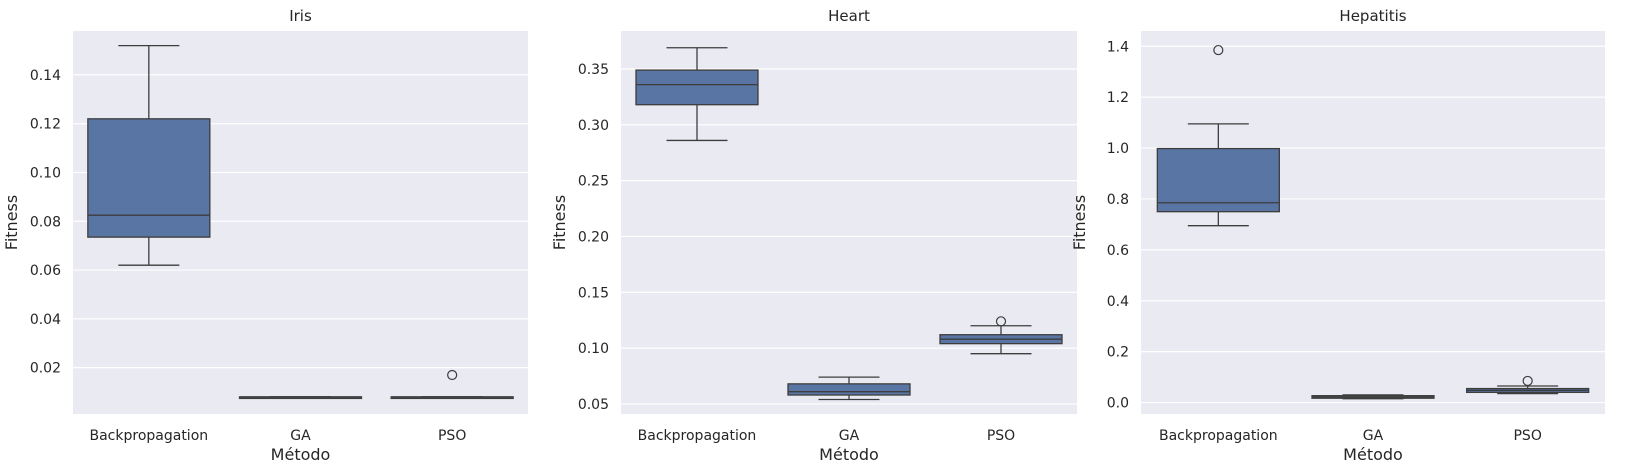  I want to click on y-tick-label: 1.2, so click(1118, 98).